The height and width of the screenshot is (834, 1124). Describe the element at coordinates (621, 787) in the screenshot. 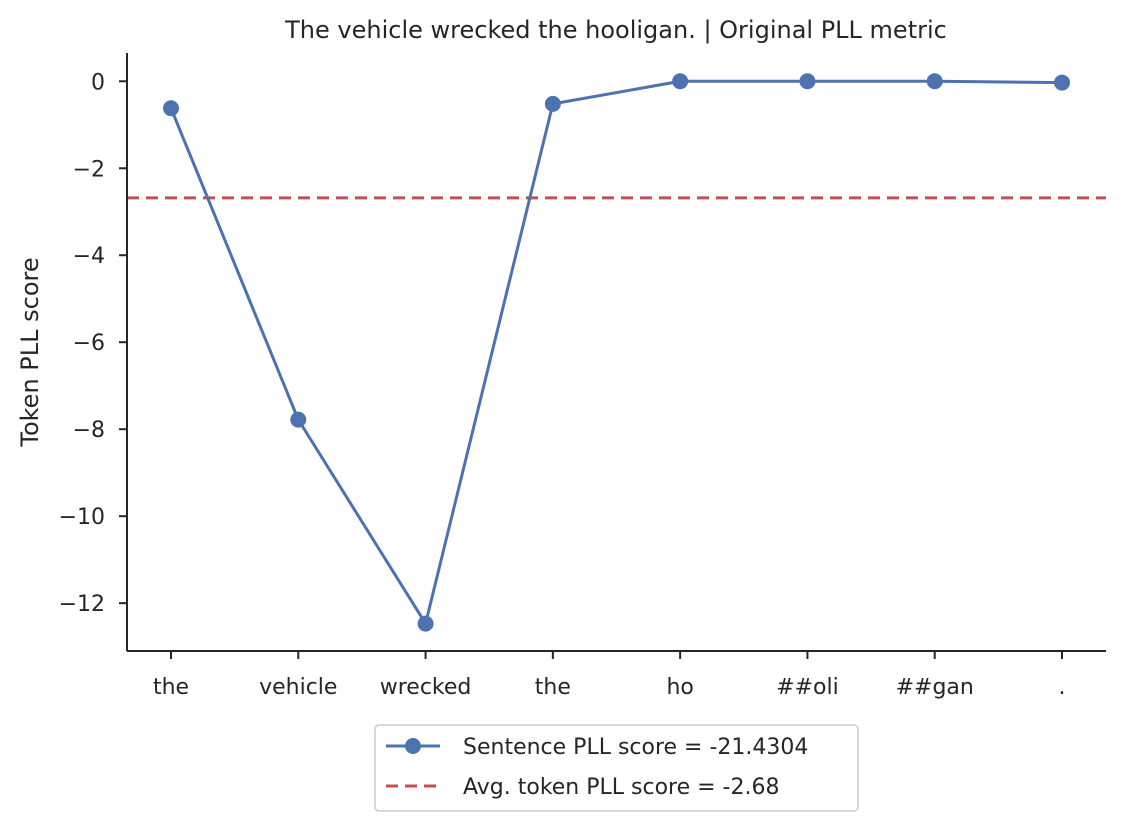

I see `legend-avg-label: Avg. token PLL score = -2.68` at that location.